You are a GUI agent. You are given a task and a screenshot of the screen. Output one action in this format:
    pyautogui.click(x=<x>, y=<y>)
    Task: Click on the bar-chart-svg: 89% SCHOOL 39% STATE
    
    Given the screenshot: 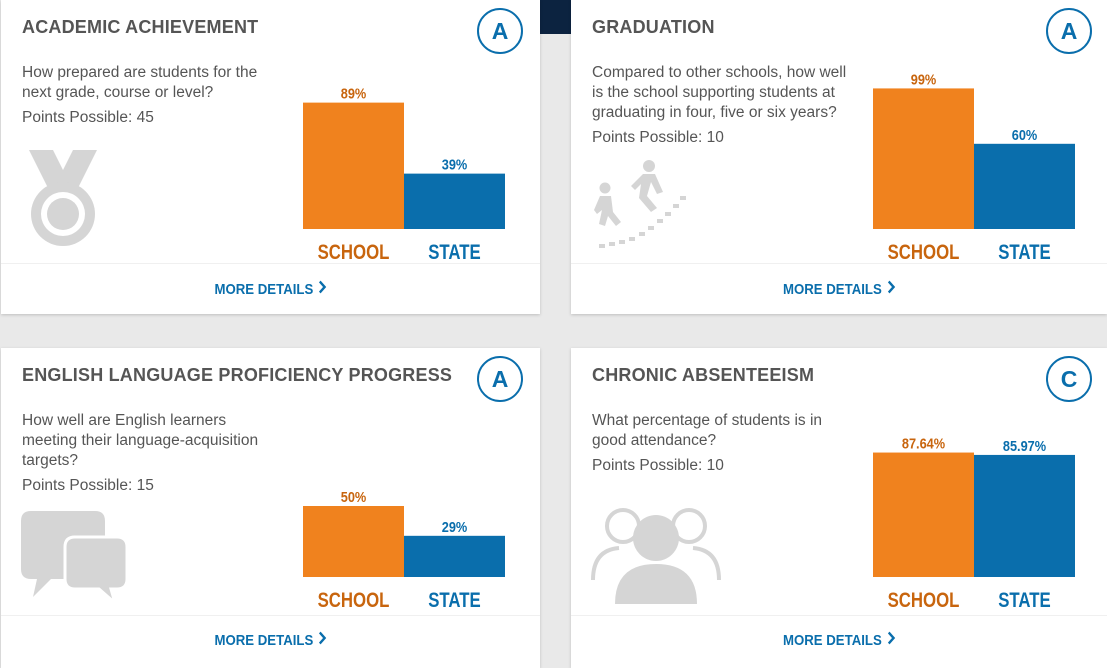 What is the action you would take?
    pyautogui.click(x=404, y=175)
    